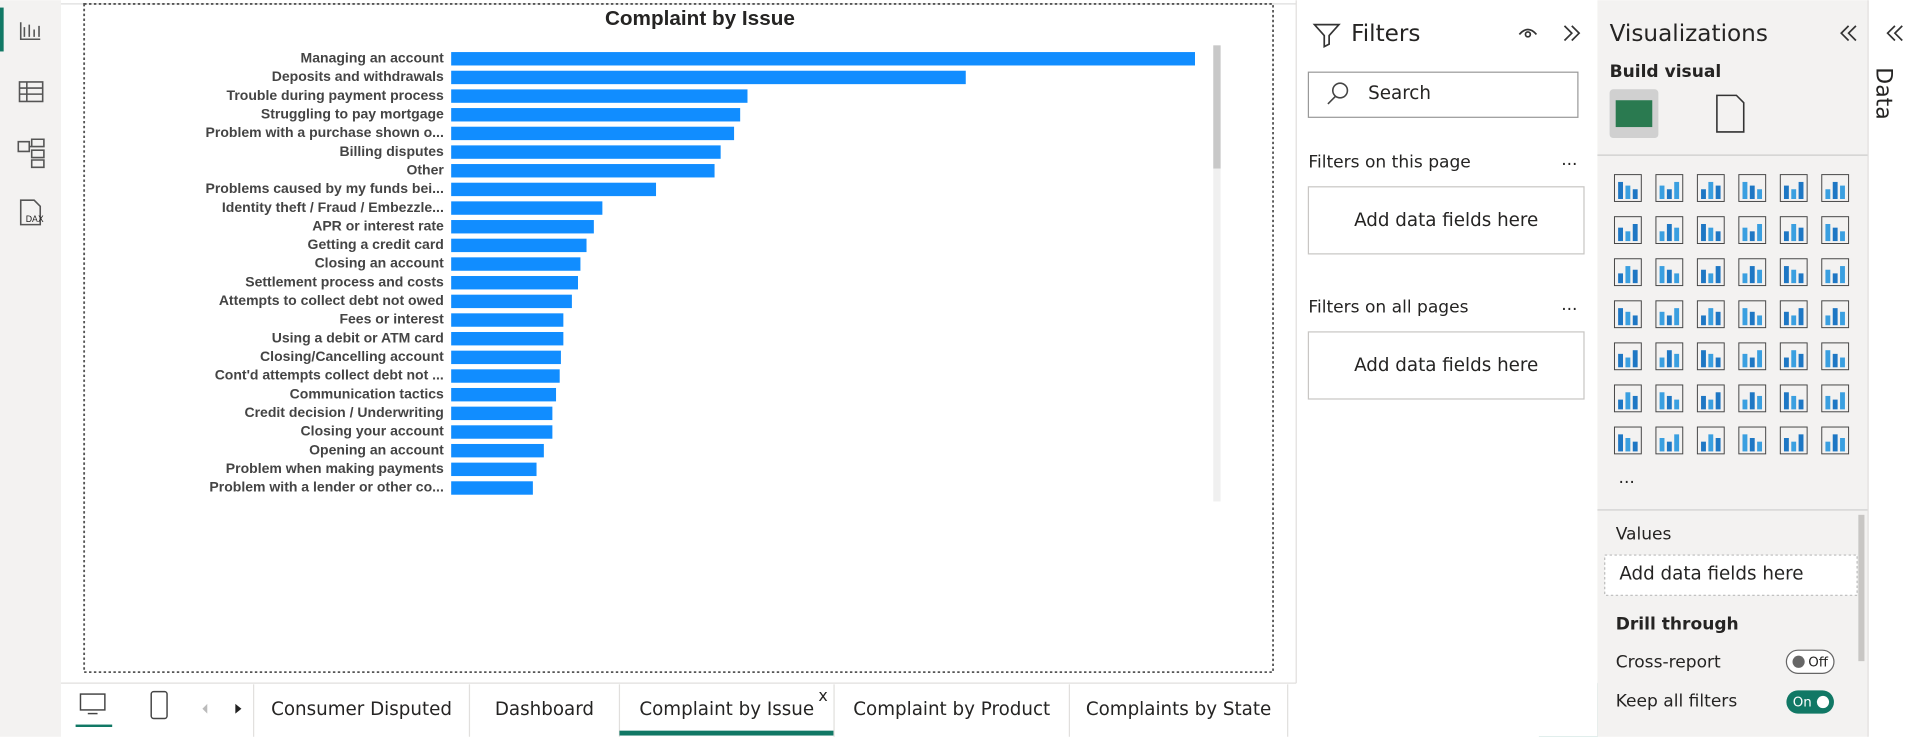  What do you see at coordinates (1443, 94) in the screenshot?
I see `search-box` at bounding box center [1443, 94].